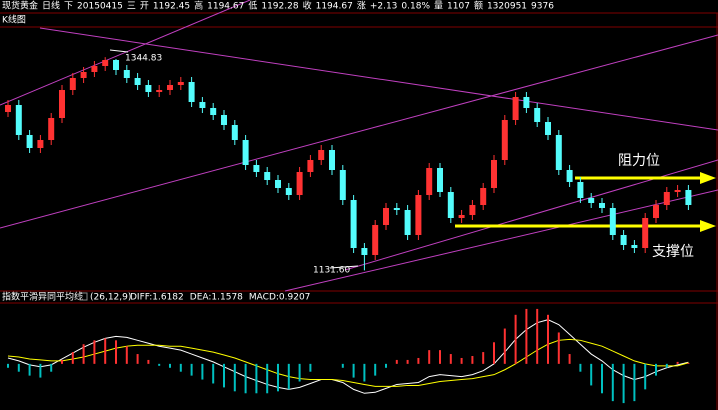 Image resolution: width=718 pixels, height=410 pixels. What do you see at coordinates (83, 296) in the screenshot?
I see `icon` at bounding box center [83, 296].